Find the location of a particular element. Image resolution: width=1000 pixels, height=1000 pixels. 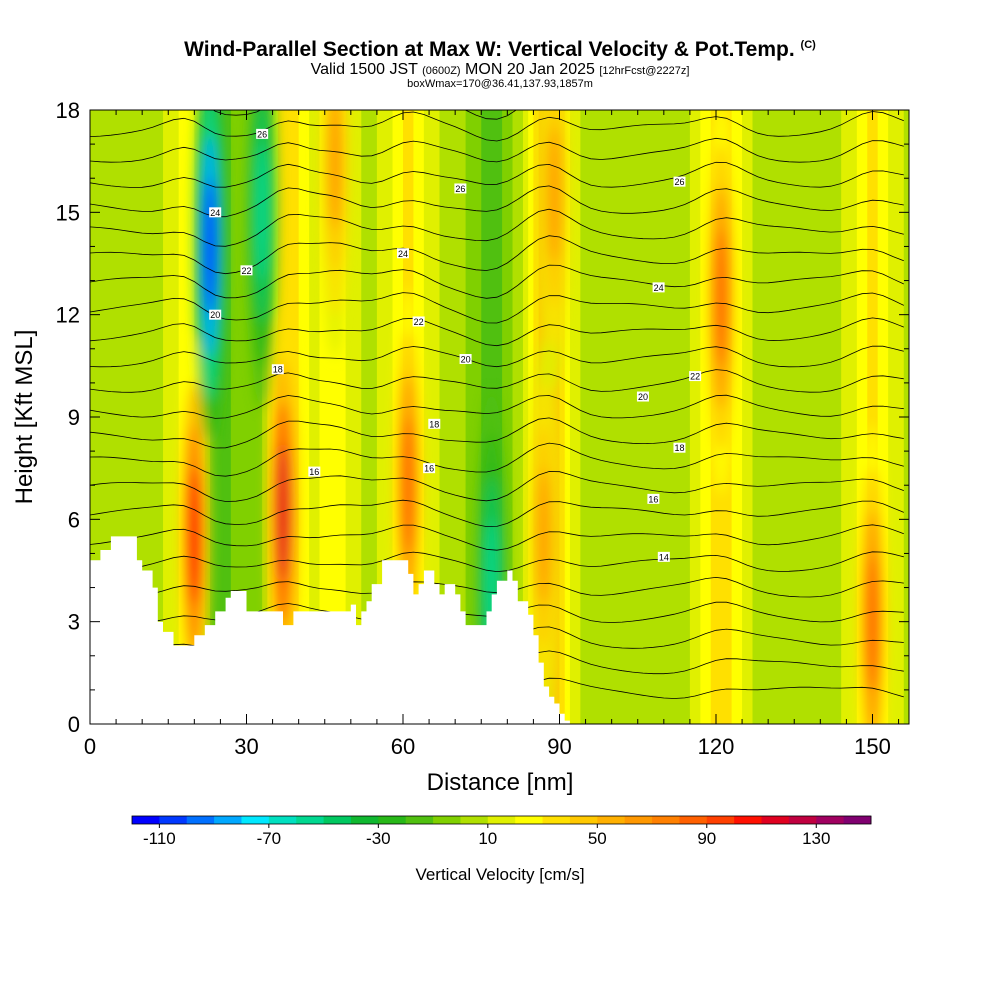

colorbar-frame is located at coordinates (501, 820).